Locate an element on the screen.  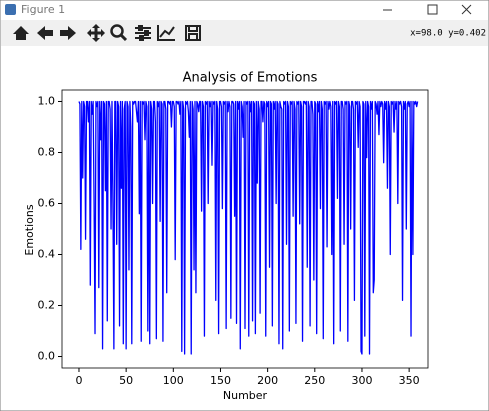
window-title: Figure 1 is located at coordinates (43, 9).